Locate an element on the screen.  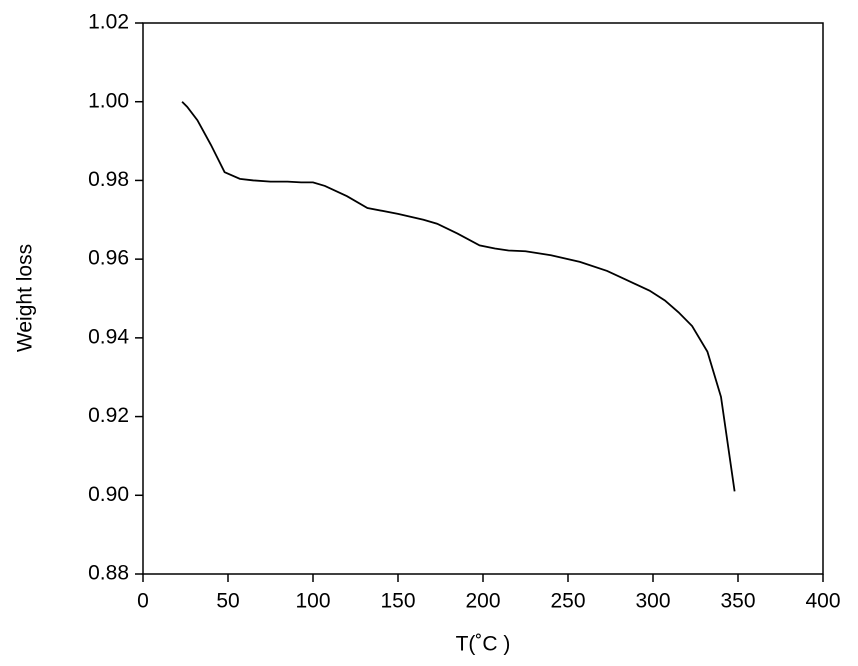
x-tick-label: 100 is located at coordinates (312, 601).